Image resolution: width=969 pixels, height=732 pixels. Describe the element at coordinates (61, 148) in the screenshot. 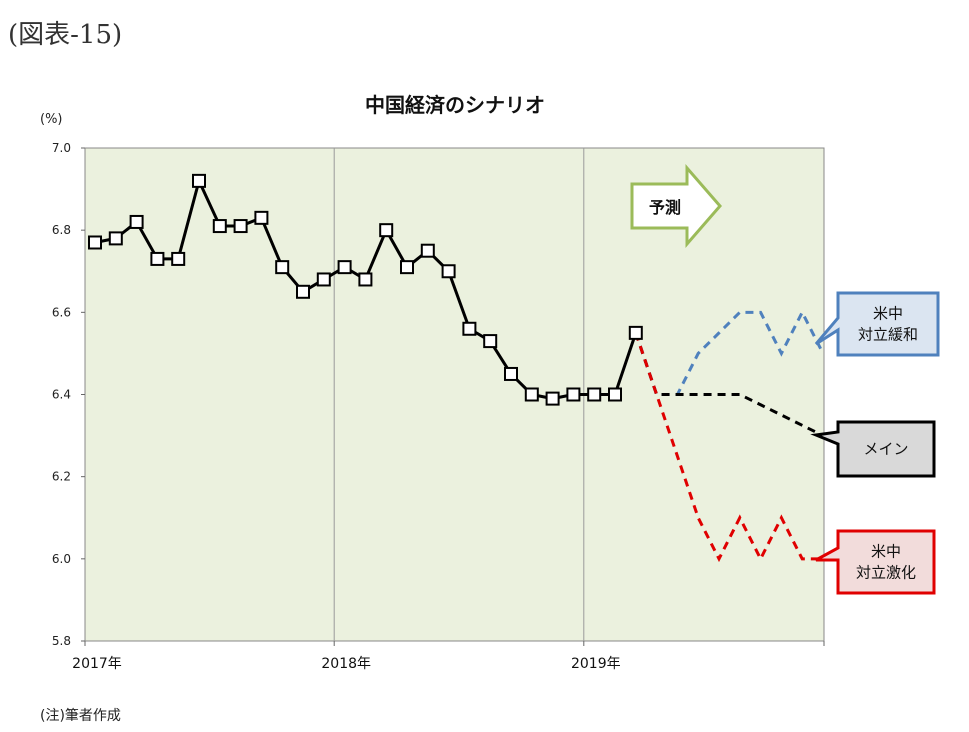

I see `y-tick-label: 7.0` at that location.